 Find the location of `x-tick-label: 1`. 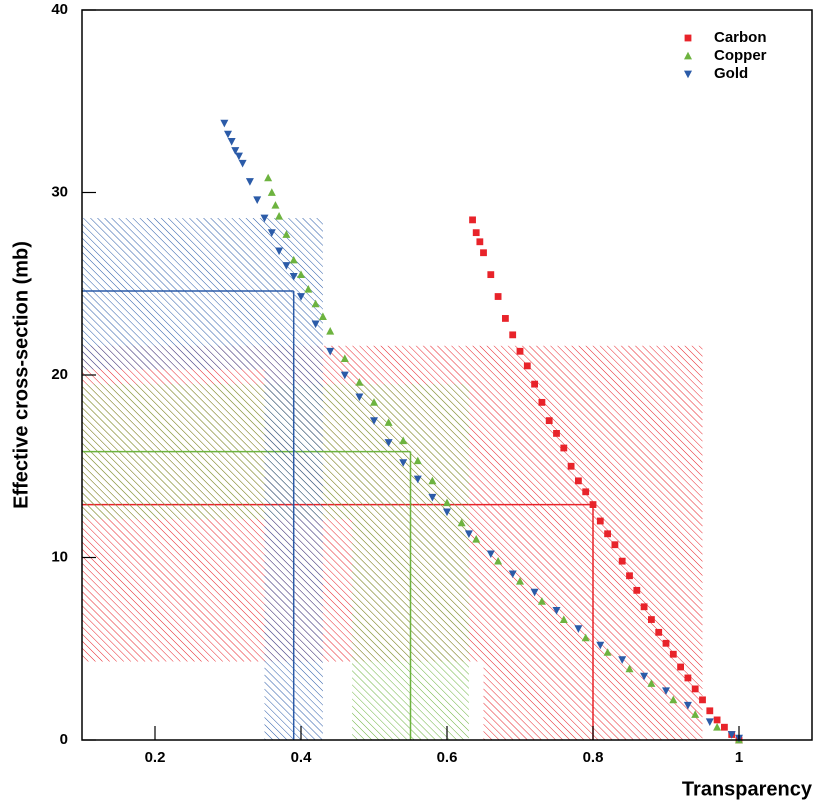

x-tick-label: 1 is located at coordinates (739, 757).